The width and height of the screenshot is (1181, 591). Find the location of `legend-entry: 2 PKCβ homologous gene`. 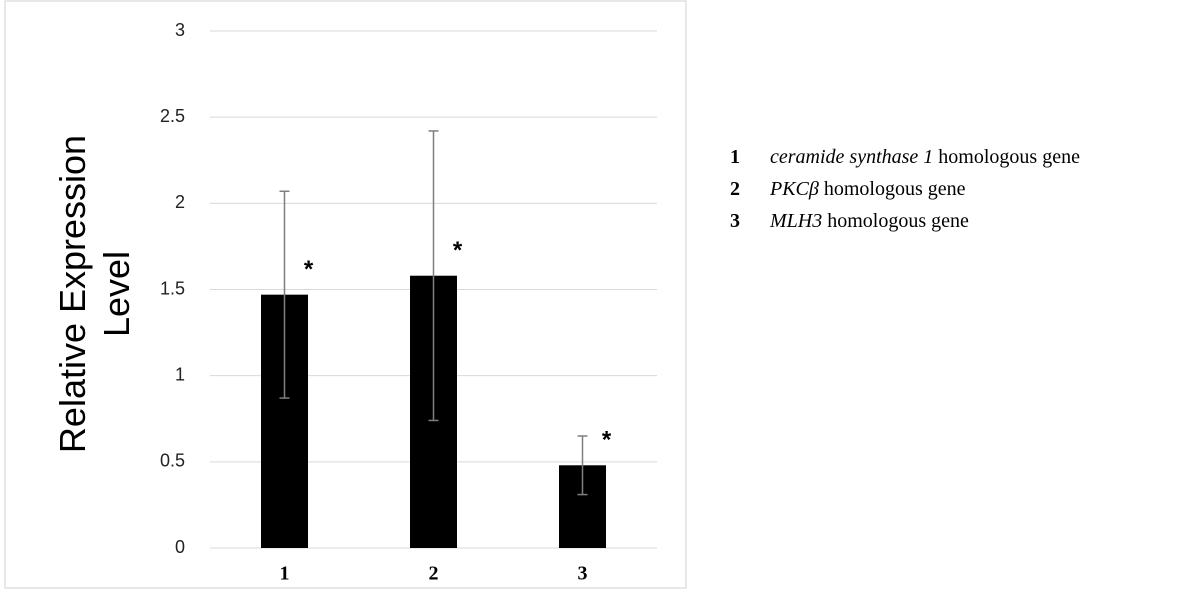

legend-entry: 2 PKCβ homologous gene is located at coordinates (905, 194).